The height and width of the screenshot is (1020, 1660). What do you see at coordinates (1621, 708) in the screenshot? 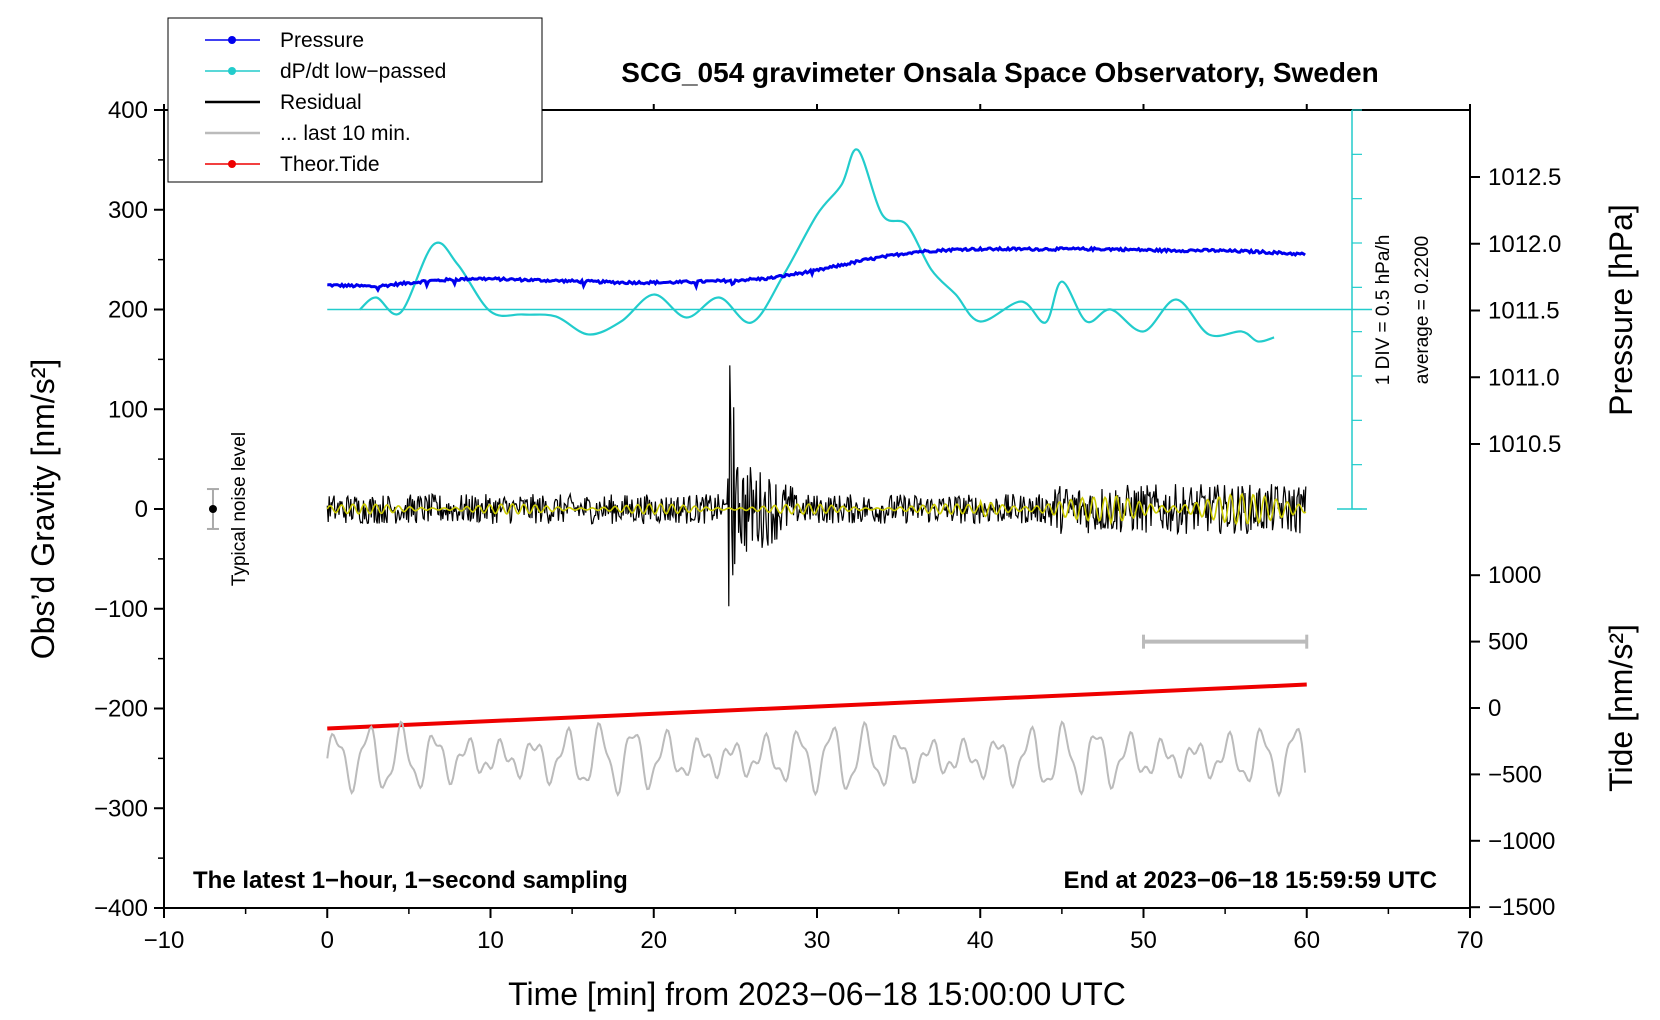
I see `tide-axis-title: Tide [nm/s²]` at bounding box center [1621, 708].